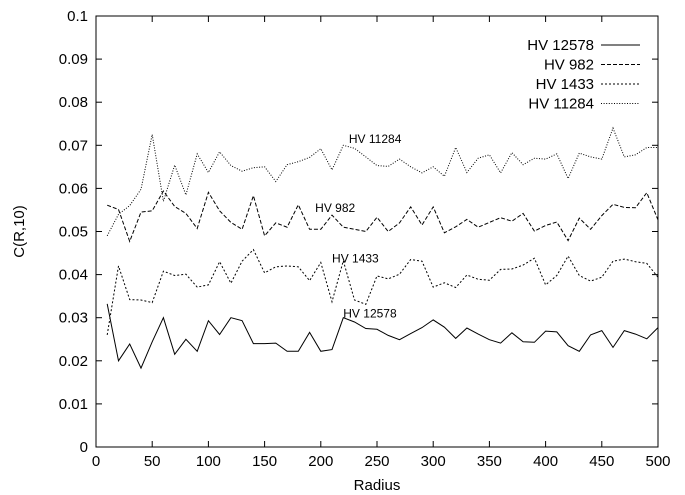  I want to click on x-tick-label: 200, so click(320, 461).